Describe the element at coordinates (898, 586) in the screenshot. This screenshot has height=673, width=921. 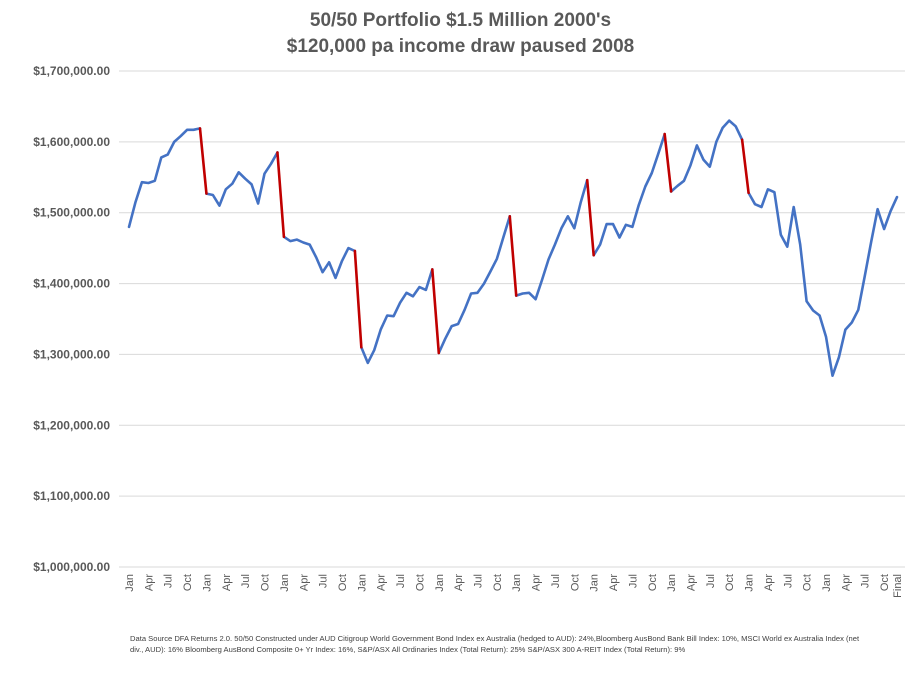
I see `x-tick-label: Final` at that location.